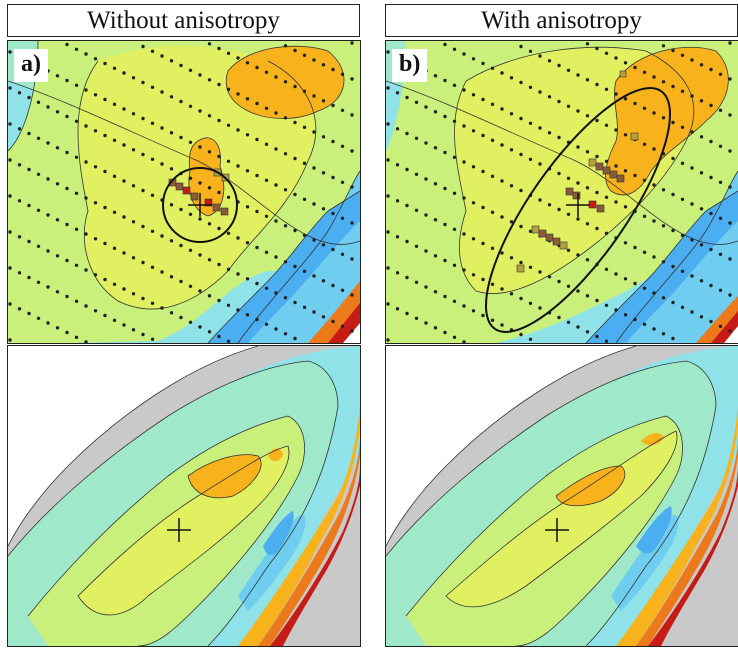 The height and width of the screenshot is (650, 738). Describe the element at coordinates (577, 171) in the screenshot. I see `sample-squares` at that location.